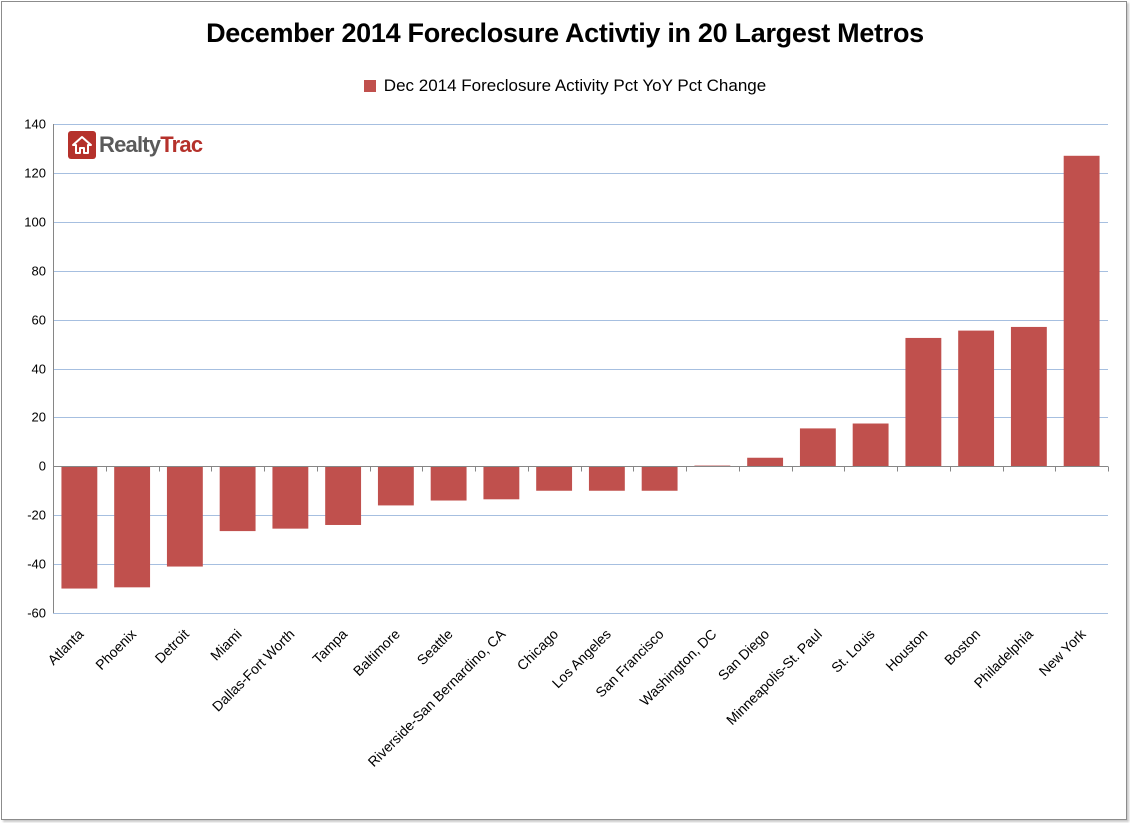  I want to click on x-tick-label: Houston, so click(906, 650).